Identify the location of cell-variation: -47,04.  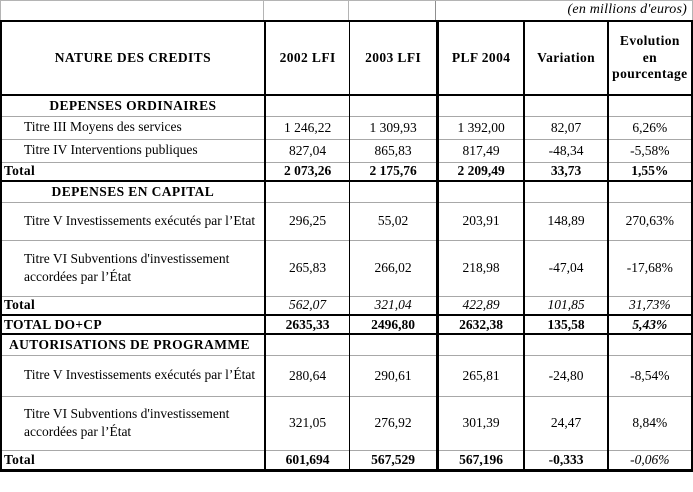
(566, 268).